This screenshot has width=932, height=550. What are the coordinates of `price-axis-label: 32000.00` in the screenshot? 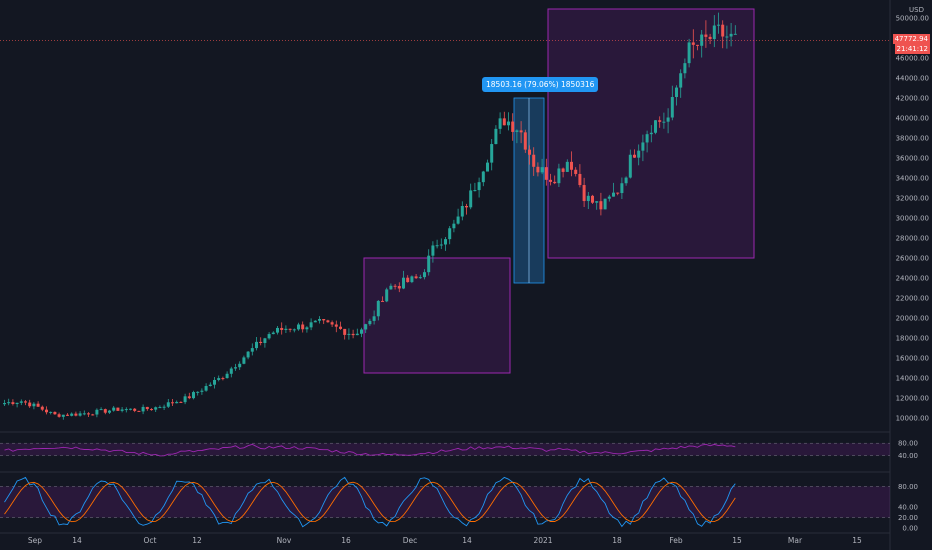 It's located at (912, 199).